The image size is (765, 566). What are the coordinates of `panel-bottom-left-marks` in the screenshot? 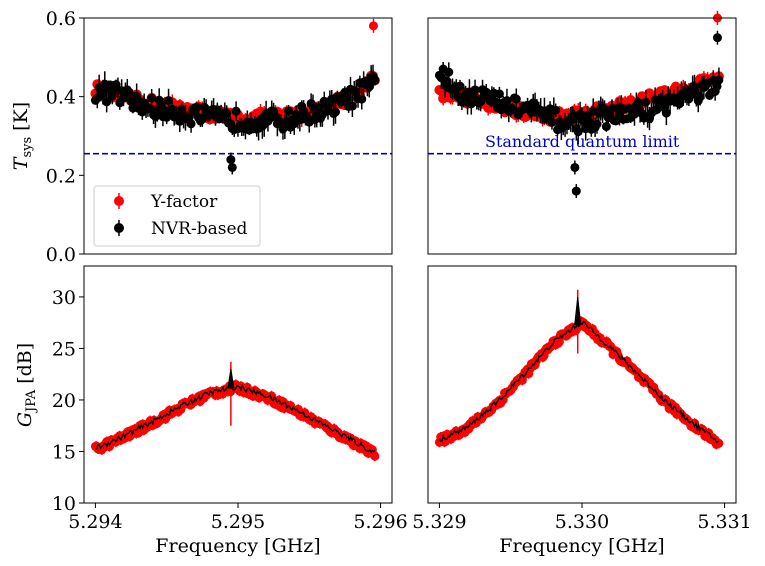 It's located at (235, 411).